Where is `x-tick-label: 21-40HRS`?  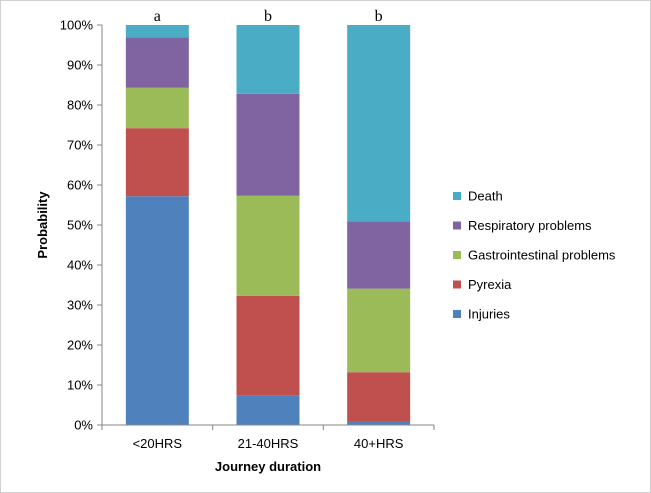 x-tick-label: 21-40HRS is located at coordinates (268, 443).